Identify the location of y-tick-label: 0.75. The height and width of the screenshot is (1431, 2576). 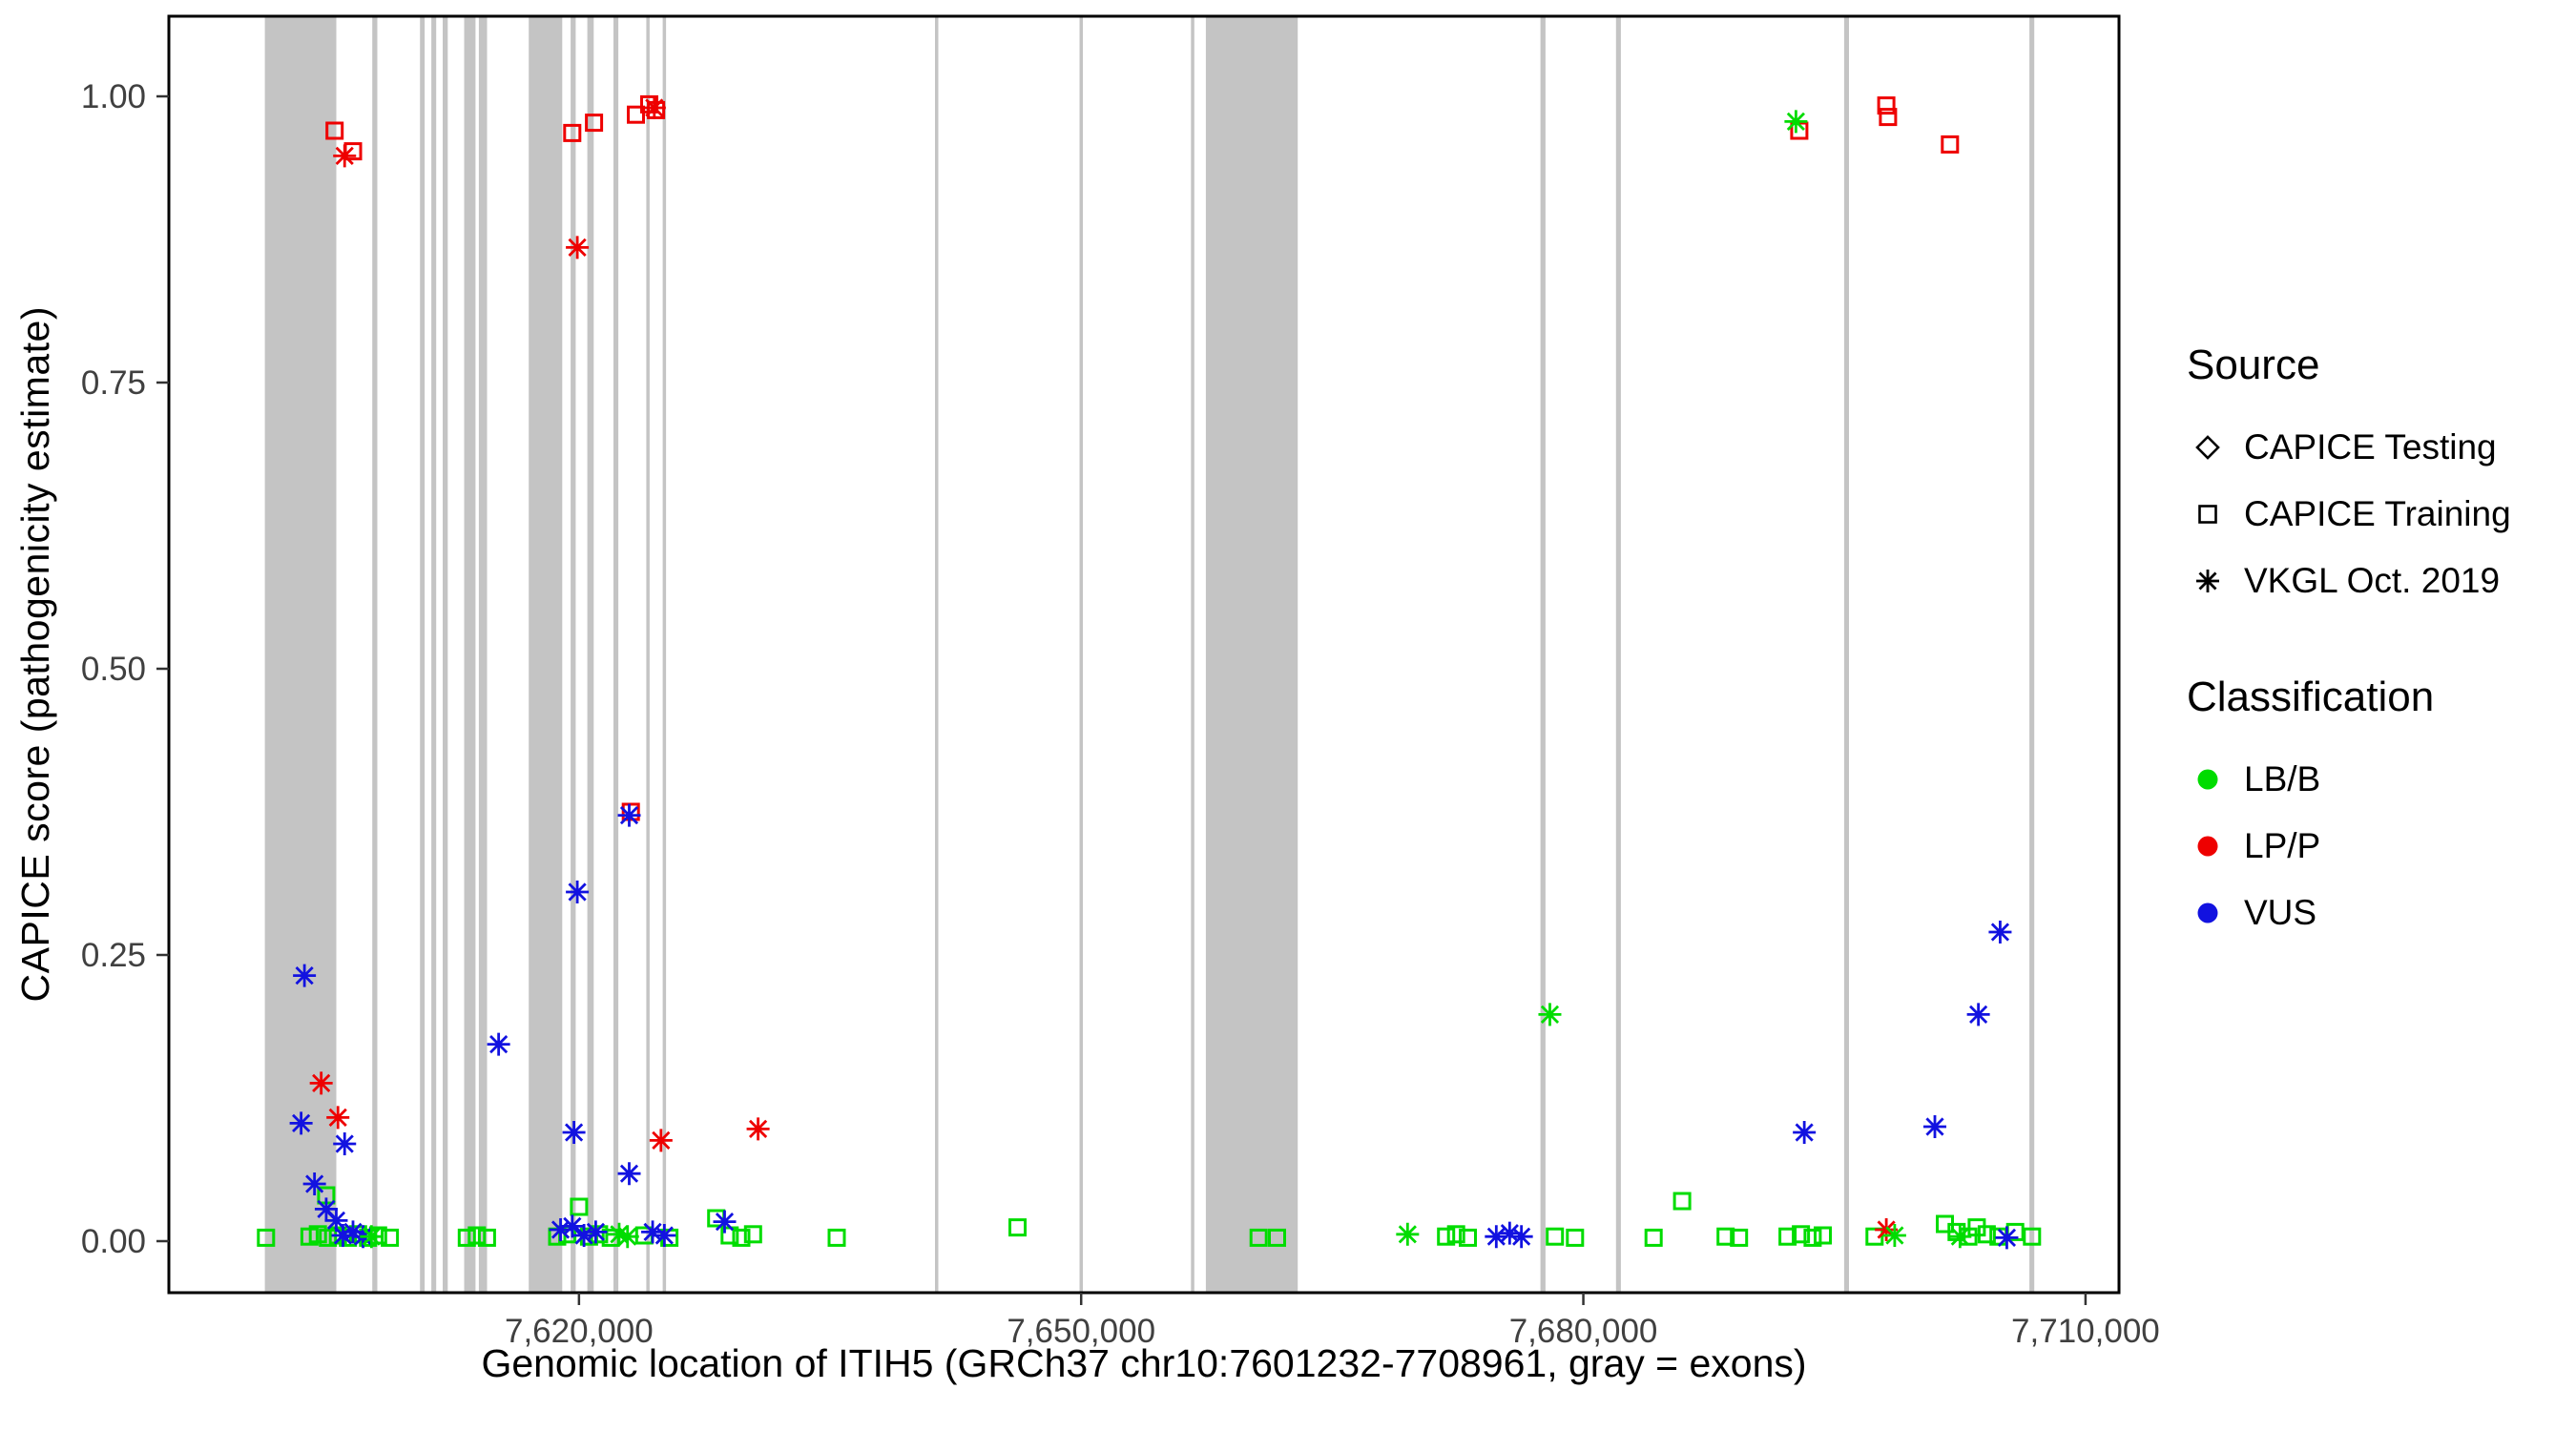
(113, 383).